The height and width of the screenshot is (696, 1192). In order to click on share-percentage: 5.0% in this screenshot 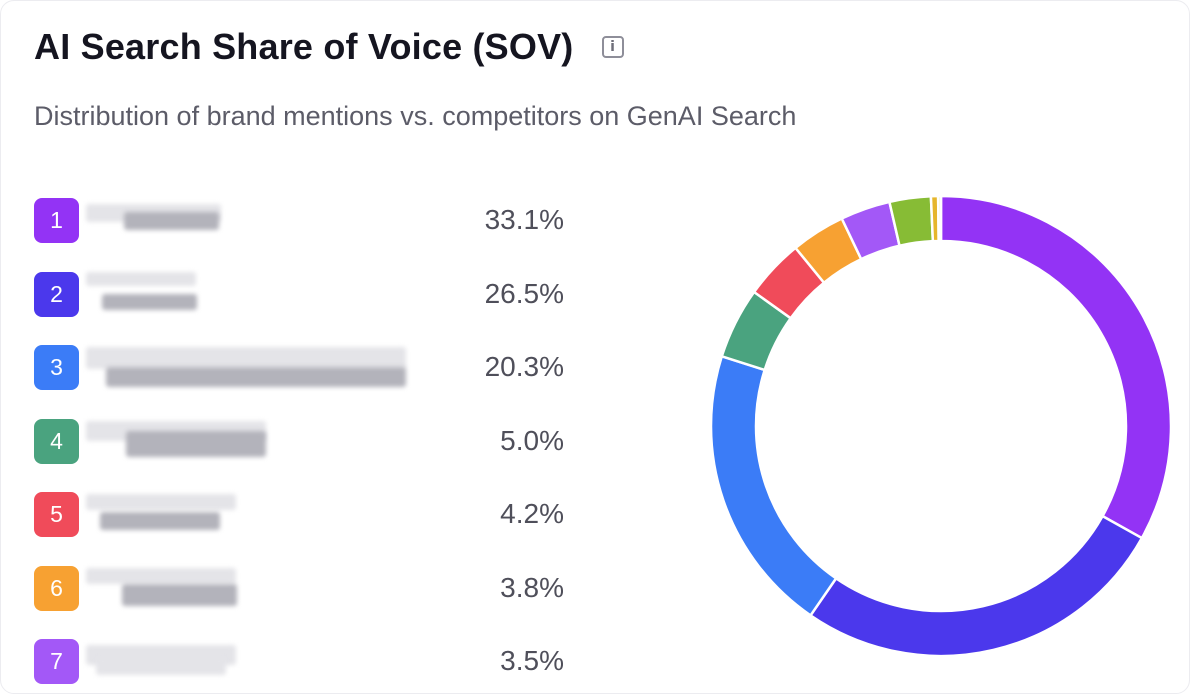, I will do `click(532, 440)`.